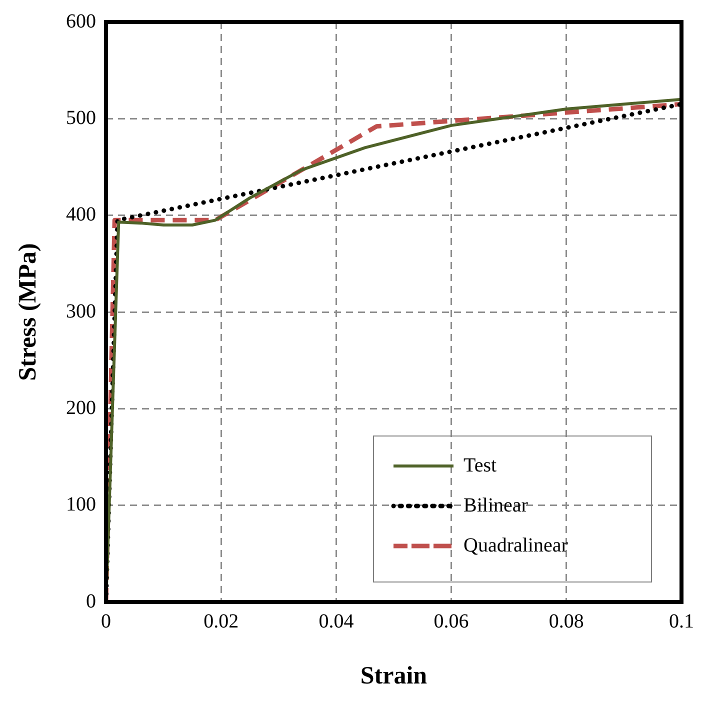 This screenshot has height=702, width=702. What do you see at coordinates (91, 601) in the screenshot?
I see `y-tick-label: 0` at bounding box center [91, 601].